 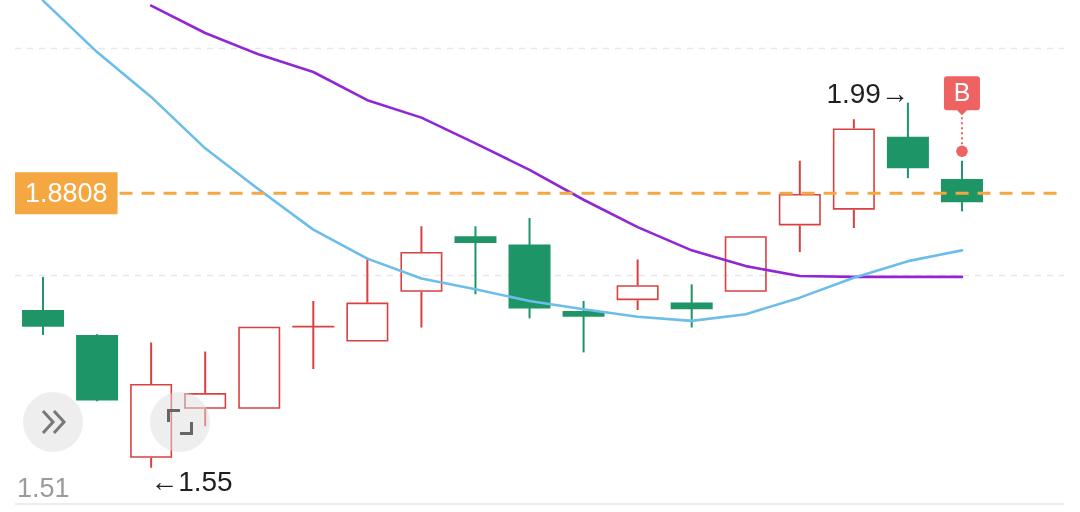 I want to click on annotation: 1.99→, so click(x=867, y=93).